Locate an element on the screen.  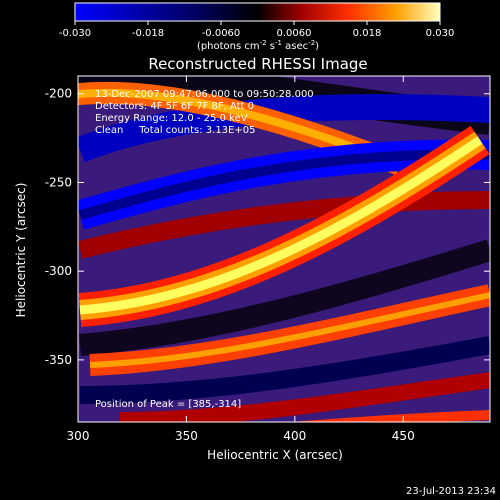
annotation-clean-counts: Clean Total counts: 3.13E+05 is located at coordinates (175, 130).